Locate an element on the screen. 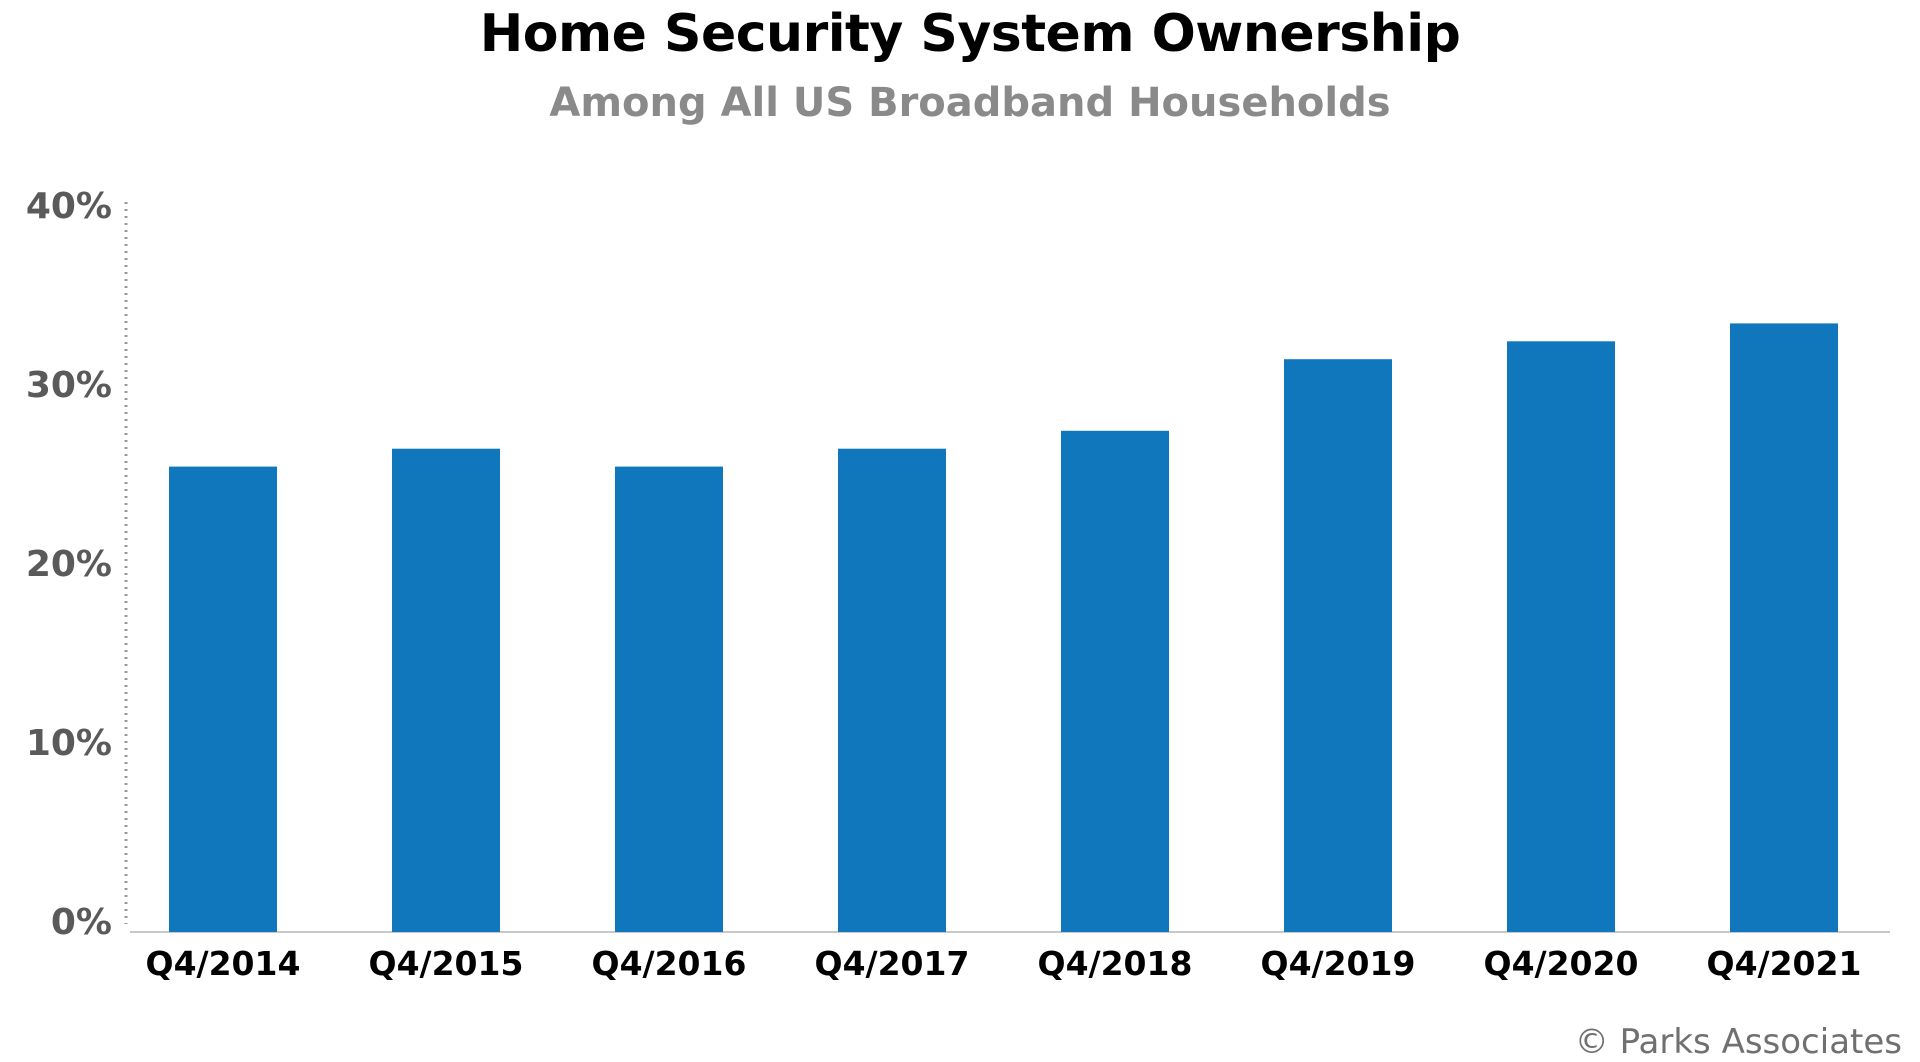 This screenshot has width=1920, height=1062. x-tick-label: Q4/2019 is located at coordinates (1338, 963).